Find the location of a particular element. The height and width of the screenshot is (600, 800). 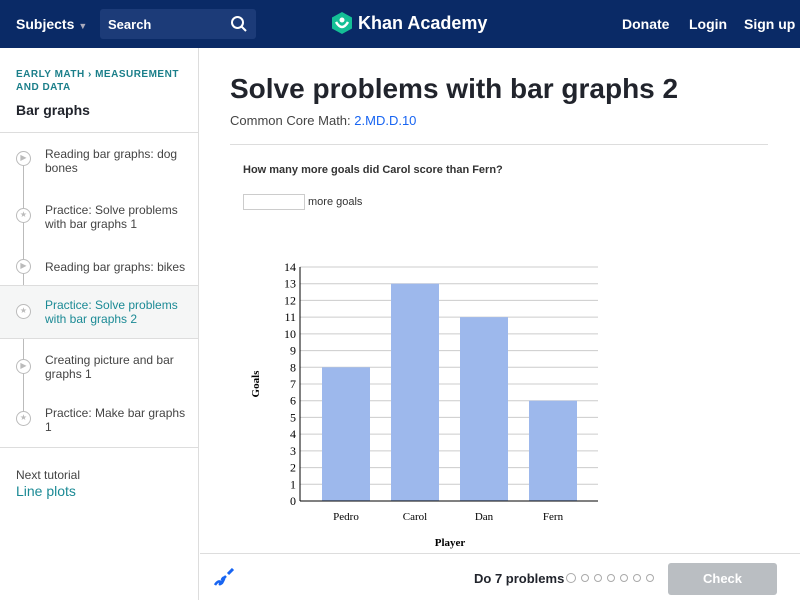

chevron-down-icon: ▼ is located at coordinates (83, 26).